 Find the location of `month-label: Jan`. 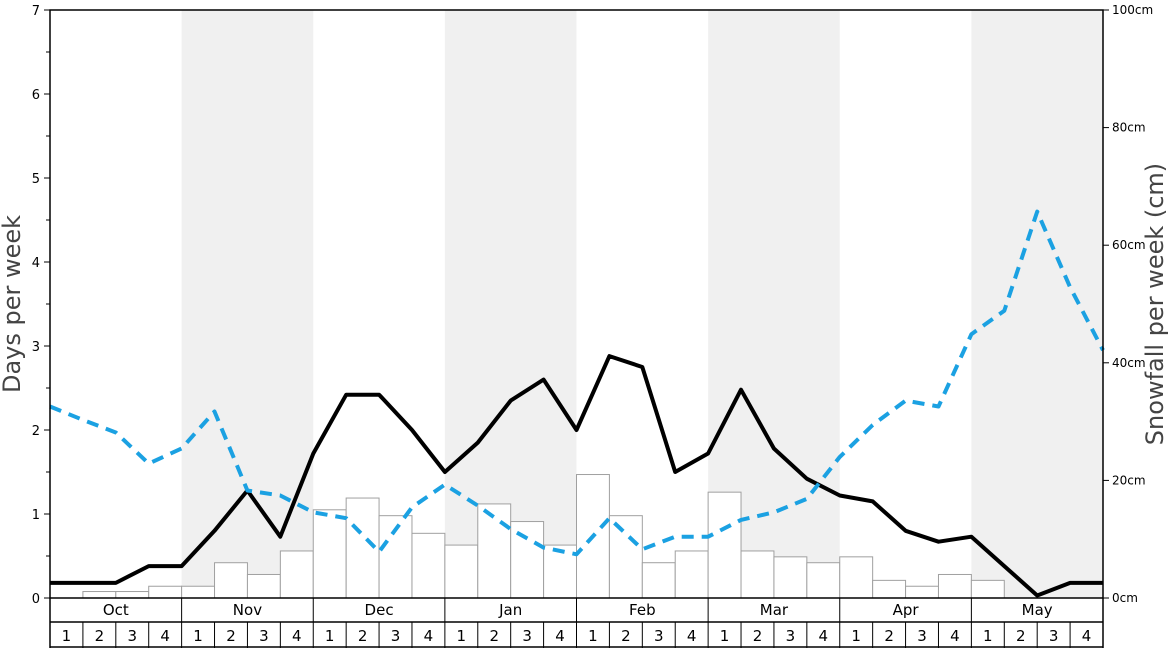

month-label: Jan is located at coordinates (510, 610).